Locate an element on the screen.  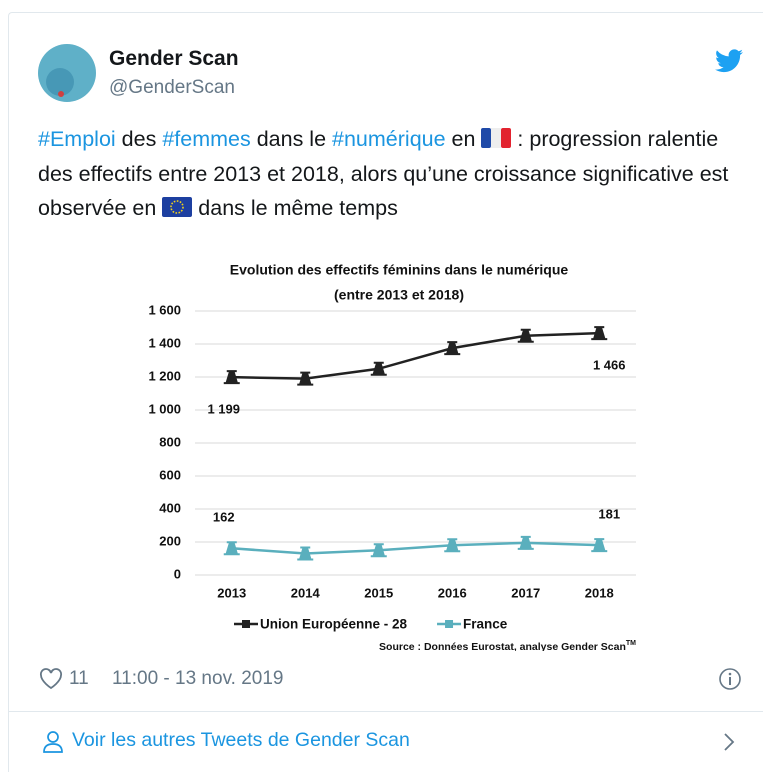
data-label: 181 is located at coordinates (609, 514).